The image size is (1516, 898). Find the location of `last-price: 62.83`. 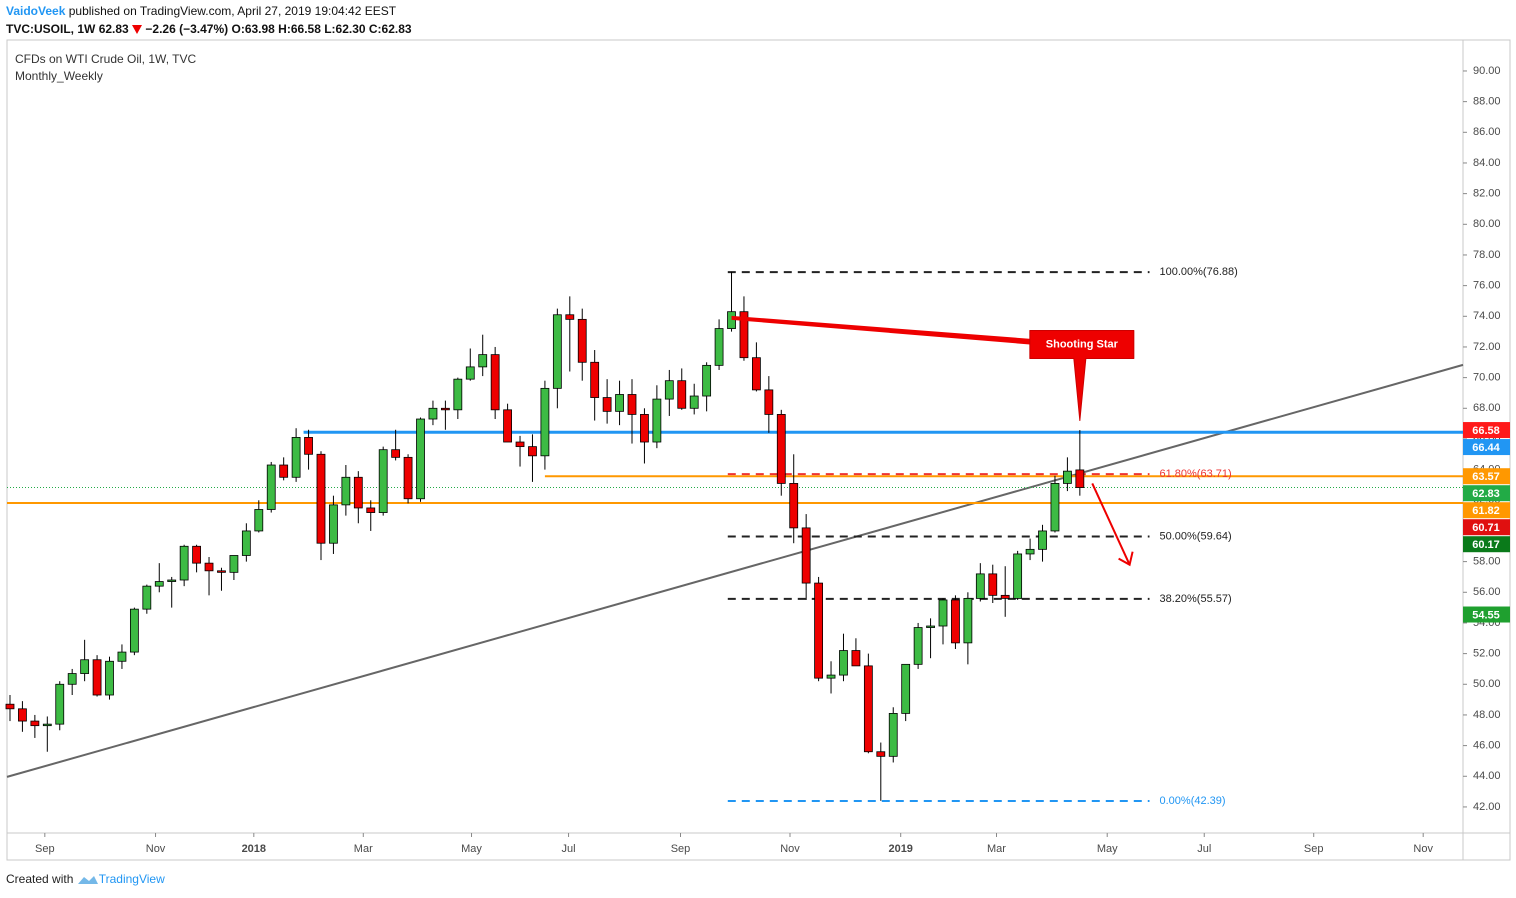

last-price: 62.83 is located at coordinates (113, 29).